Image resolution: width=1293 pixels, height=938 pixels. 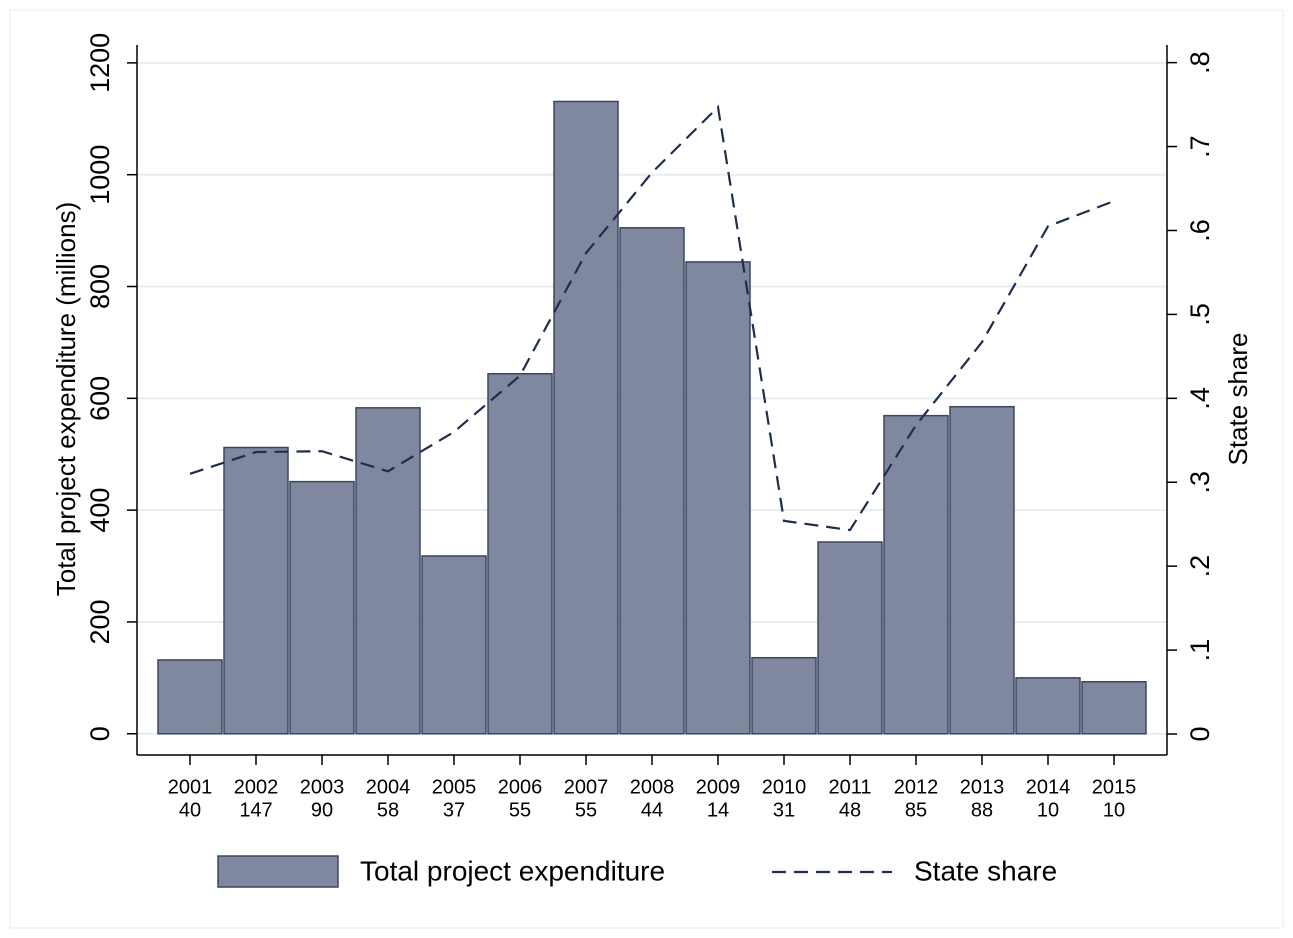 What do you see at coordinates (1200, 734) in the screenshot?
I see `y2-tick-label: 0` at bounding box center [1200, 734].